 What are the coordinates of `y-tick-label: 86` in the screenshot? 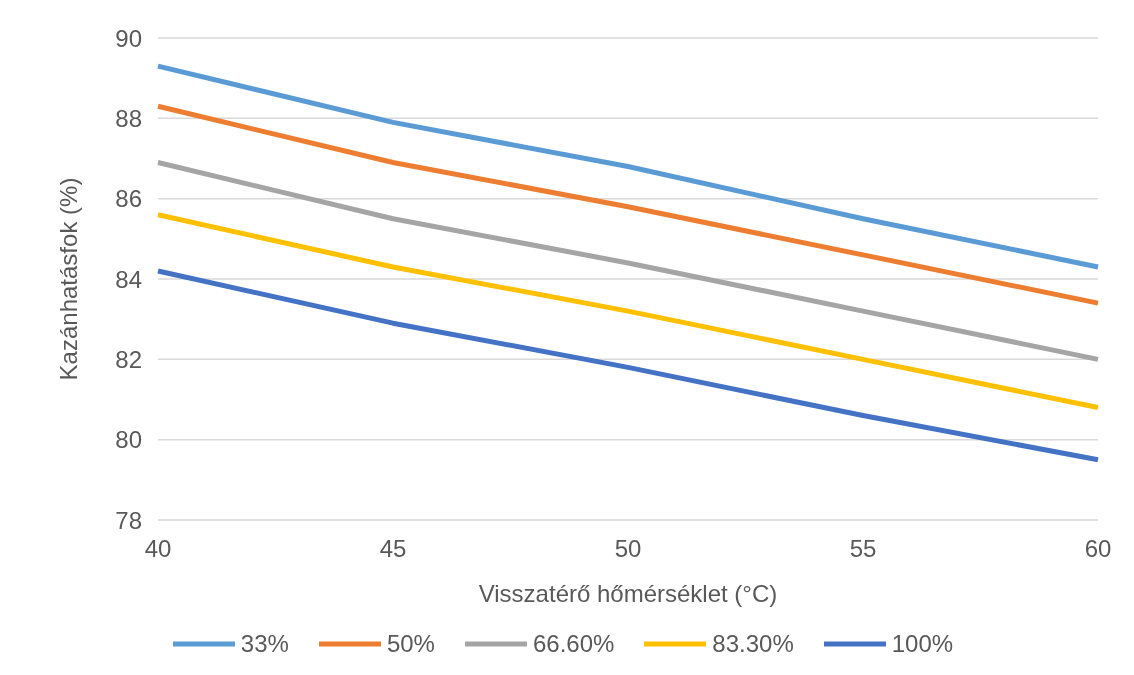 It's located at (128, 199).